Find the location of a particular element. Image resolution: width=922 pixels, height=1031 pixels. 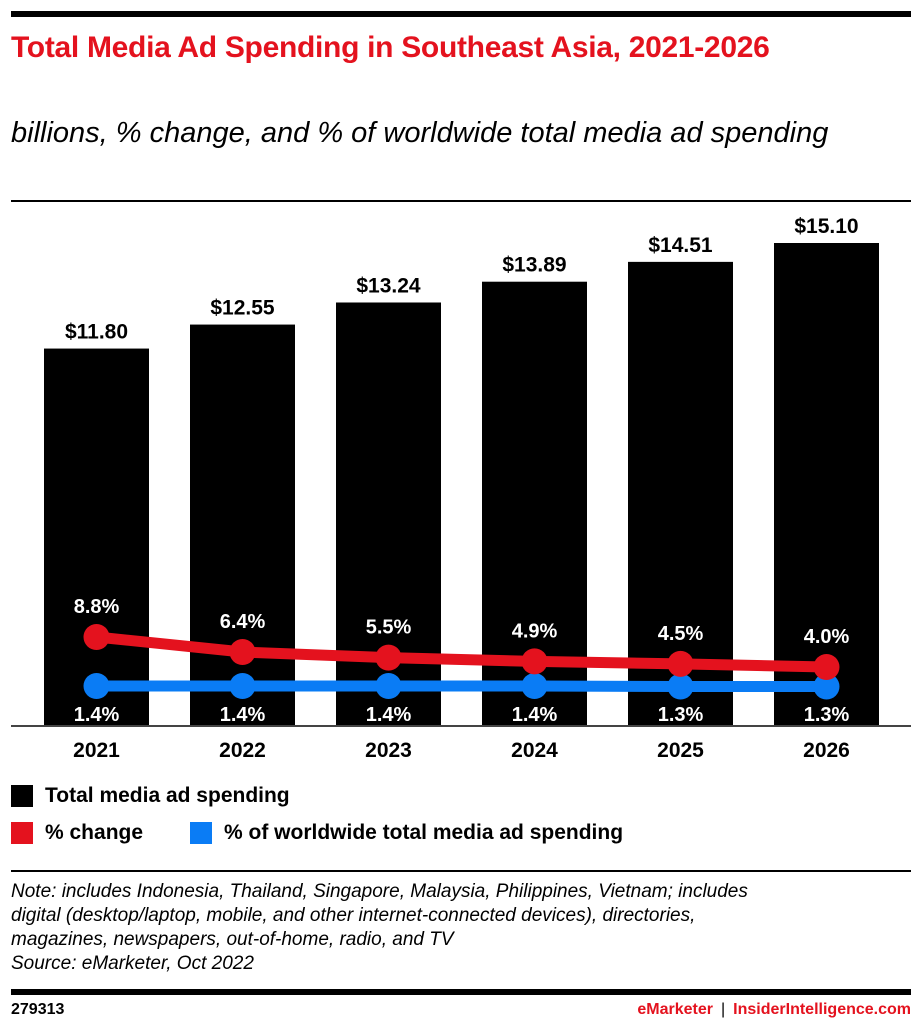

bar-label-2022: $12.55 is located at coordinates (242, 308).